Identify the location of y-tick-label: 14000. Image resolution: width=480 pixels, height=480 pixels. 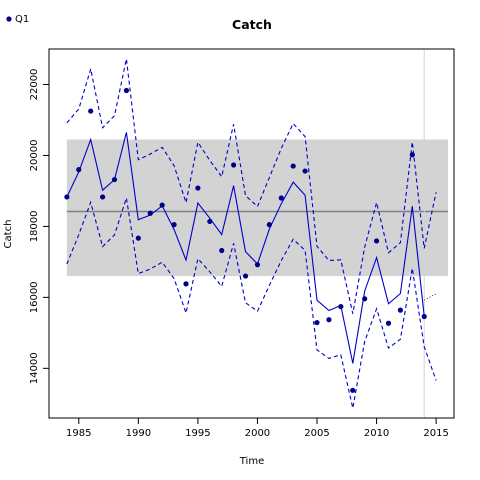
(34, 368).